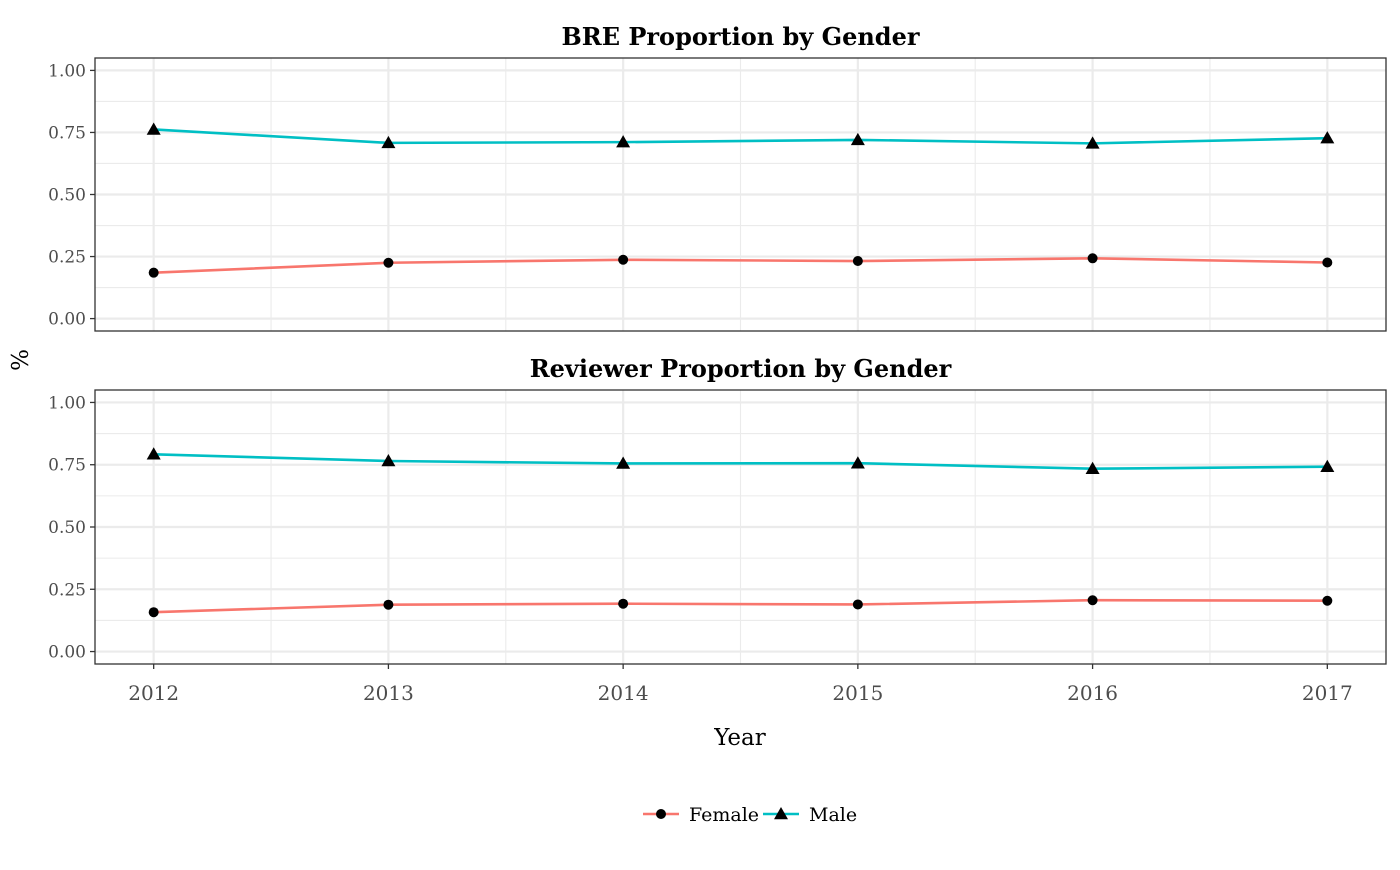 This screenshot has width=1400, height=870. Describe the element at coordinates (623, 693) in the screenshot. I see `x-tick-label: 2014` at that location.